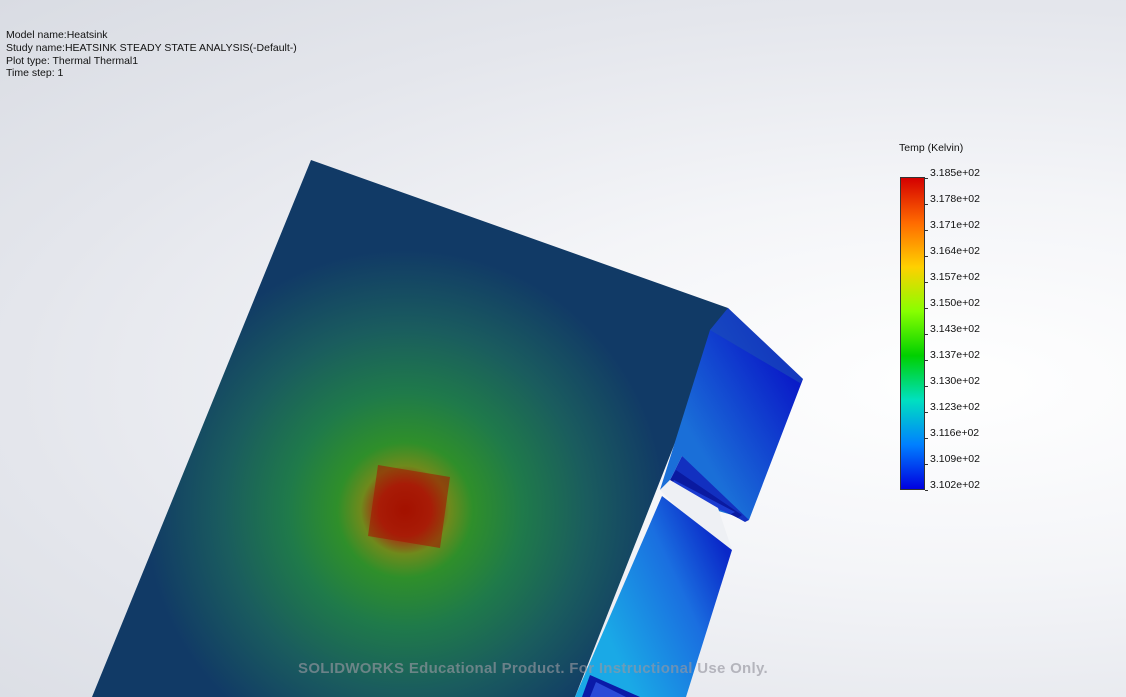 The width and height of the screenshot is (1126, 697). I want to click on legend-title: Temp (Kelvin), so click(931, 148).